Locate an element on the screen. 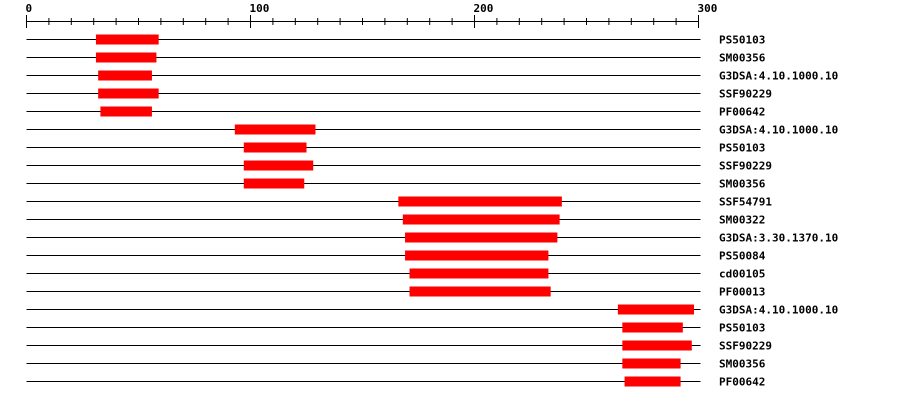 The width and height of the screenshot is (900, 400). axis-tick-label: 100 is located at coordinates (260, 8).